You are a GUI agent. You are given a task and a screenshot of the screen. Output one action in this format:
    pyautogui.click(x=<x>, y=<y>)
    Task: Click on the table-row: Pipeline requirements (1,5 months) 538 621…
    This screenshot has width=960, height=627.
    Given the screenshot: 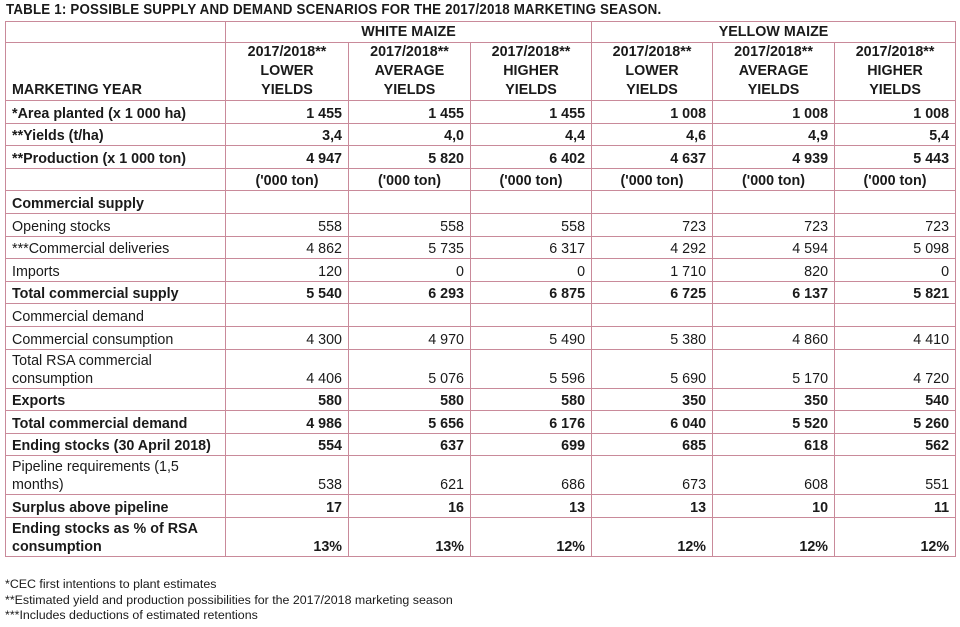 What is the action you would take?
    pyautogui.click(x=481, y=475)
    